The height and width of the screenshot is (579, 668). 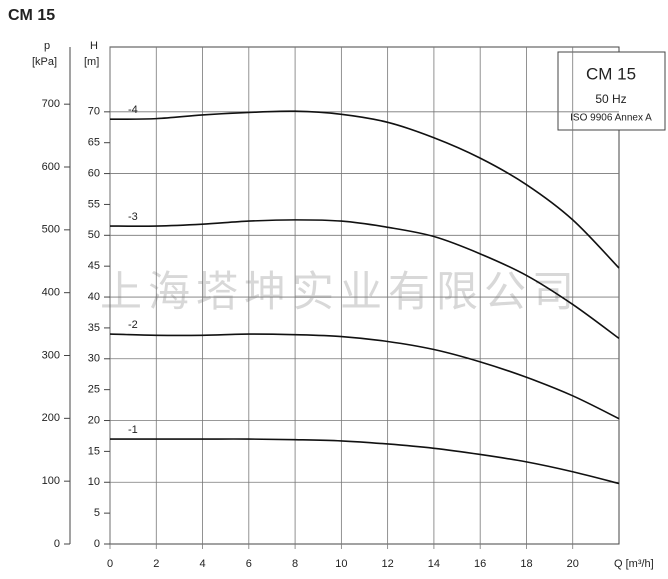 What do you see at coordinates (610, 99) in the screenshot?
I see `legend-line: 50 Hz` at bounding box center [610, 99].